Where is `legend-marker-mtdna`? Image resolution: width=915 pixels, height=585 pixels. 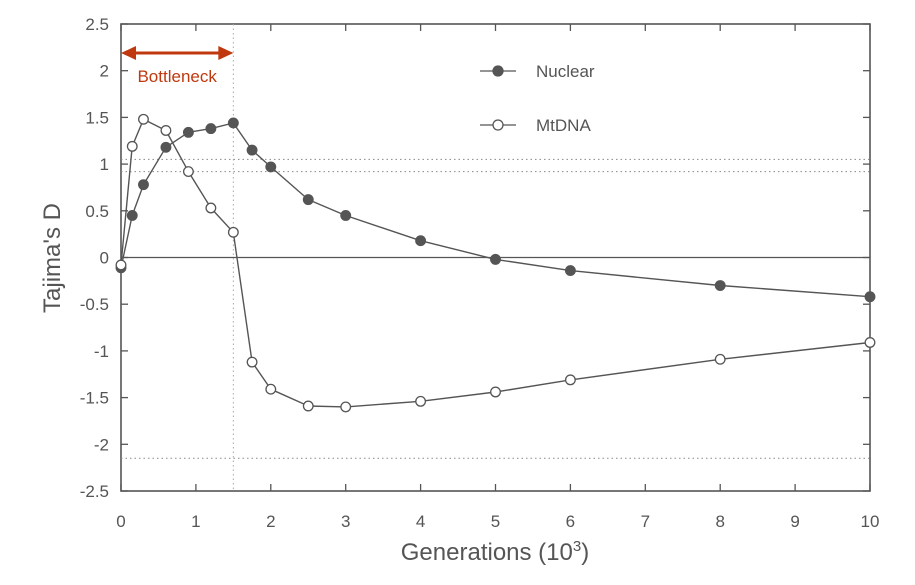 legend-marker-mtdna is located at coordinates (498, 125).